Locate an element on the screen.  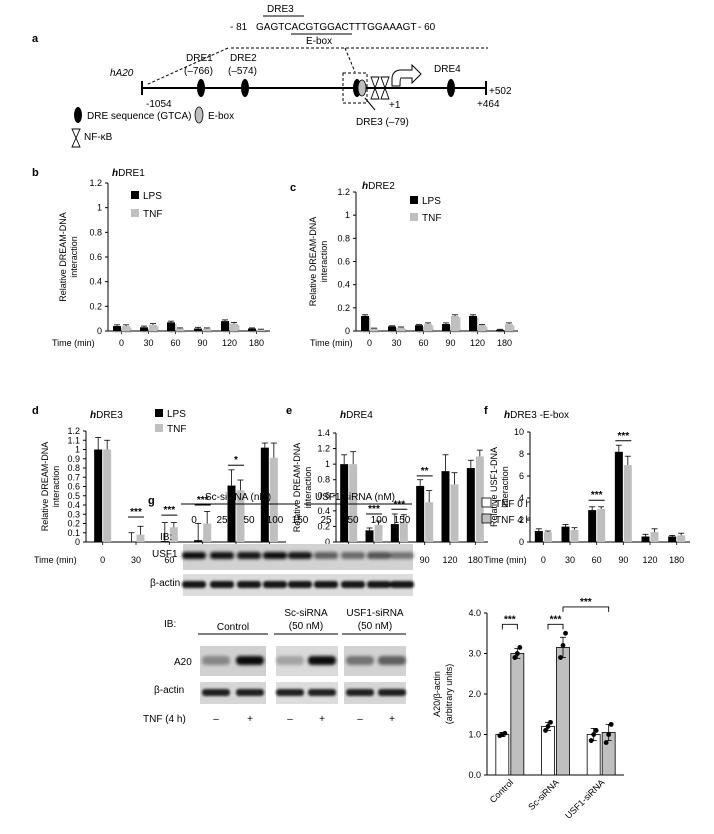
time-label-c: Time (min) is located at coordinates (331, 343).